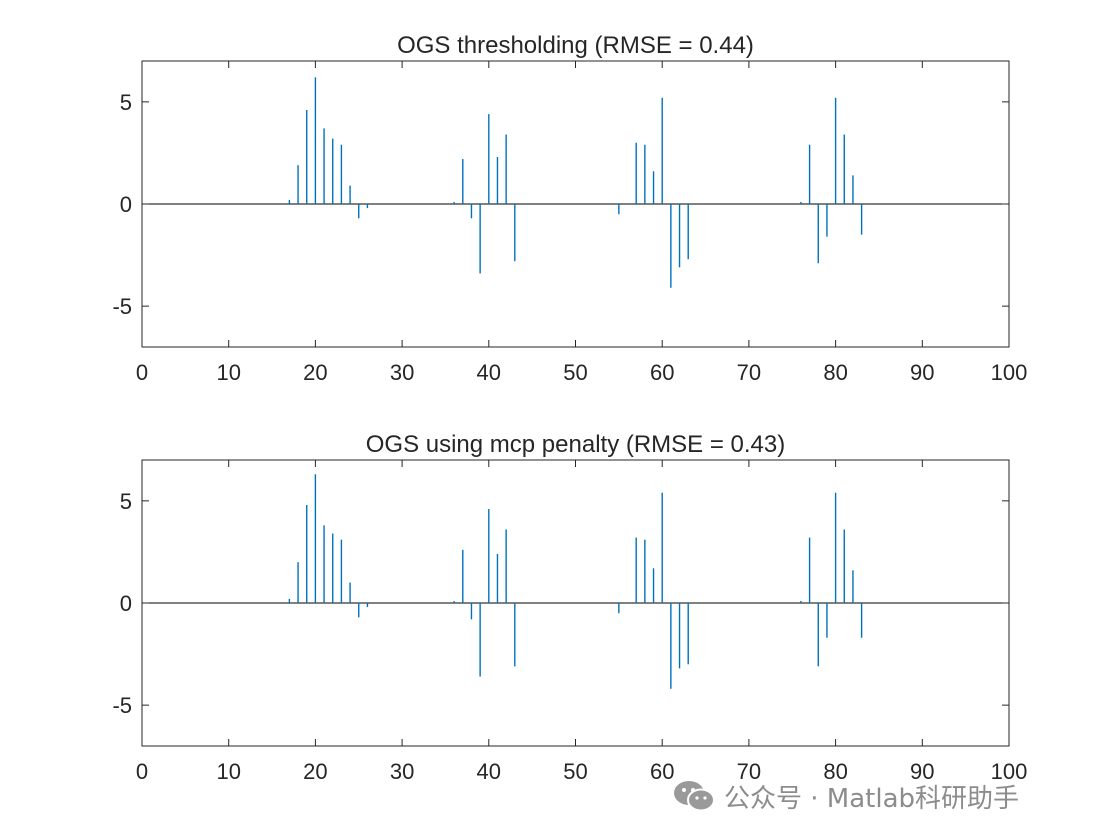 The height and width of the screenshot is (837, 1112). Describe the element at coordinates (575, 45) in the screenshot. I see `chart-title: OGS thresholding (RMSE = 0.44)` at that location.